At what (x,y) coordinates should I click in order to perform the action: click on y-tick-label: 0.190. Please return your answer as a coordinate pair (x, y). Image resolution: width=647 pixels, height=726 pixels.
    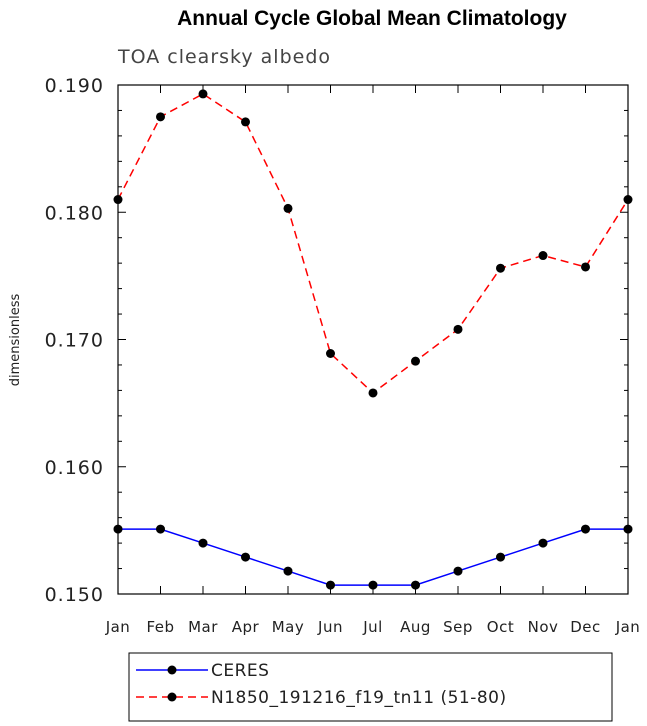
    Looking at the image, I should click on (74, 86).